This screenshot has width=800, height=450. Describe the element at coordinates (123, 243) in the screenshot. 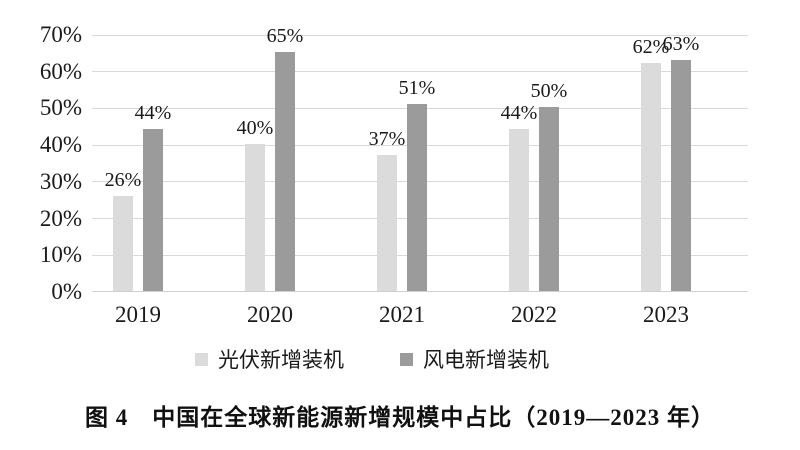

I see `bar-pv-2019` at that location.